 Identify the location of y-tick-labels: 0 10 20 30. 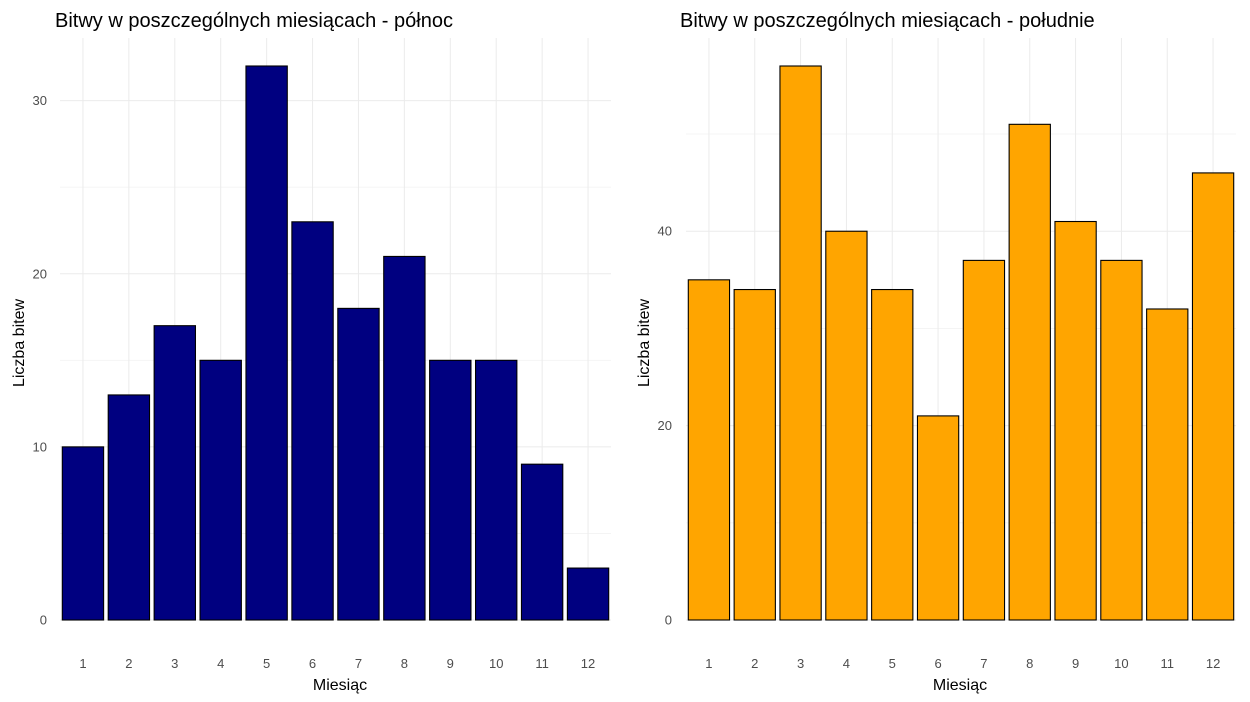
(40, 360).